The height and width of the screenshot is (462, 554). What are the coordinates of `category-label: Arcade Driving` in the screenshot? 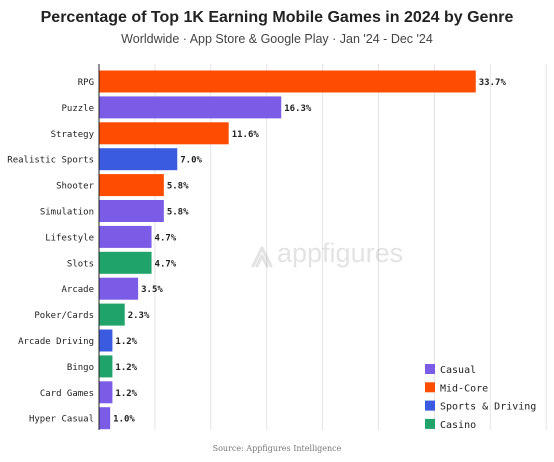 It's located at (56, 342).